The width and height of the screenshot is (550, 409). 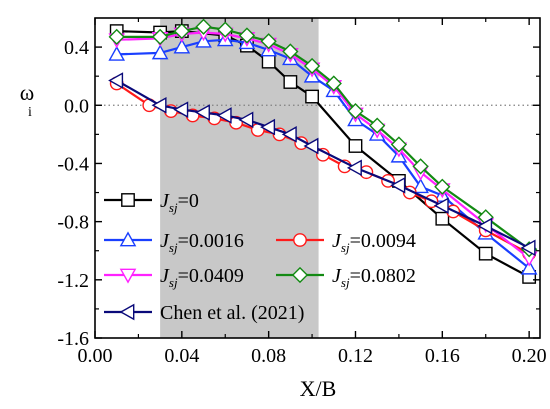 What do you see at coordinates (95, 356) in the screenshot?
I see `x-tick-label: 0.00` at bounding box center [95, 356].